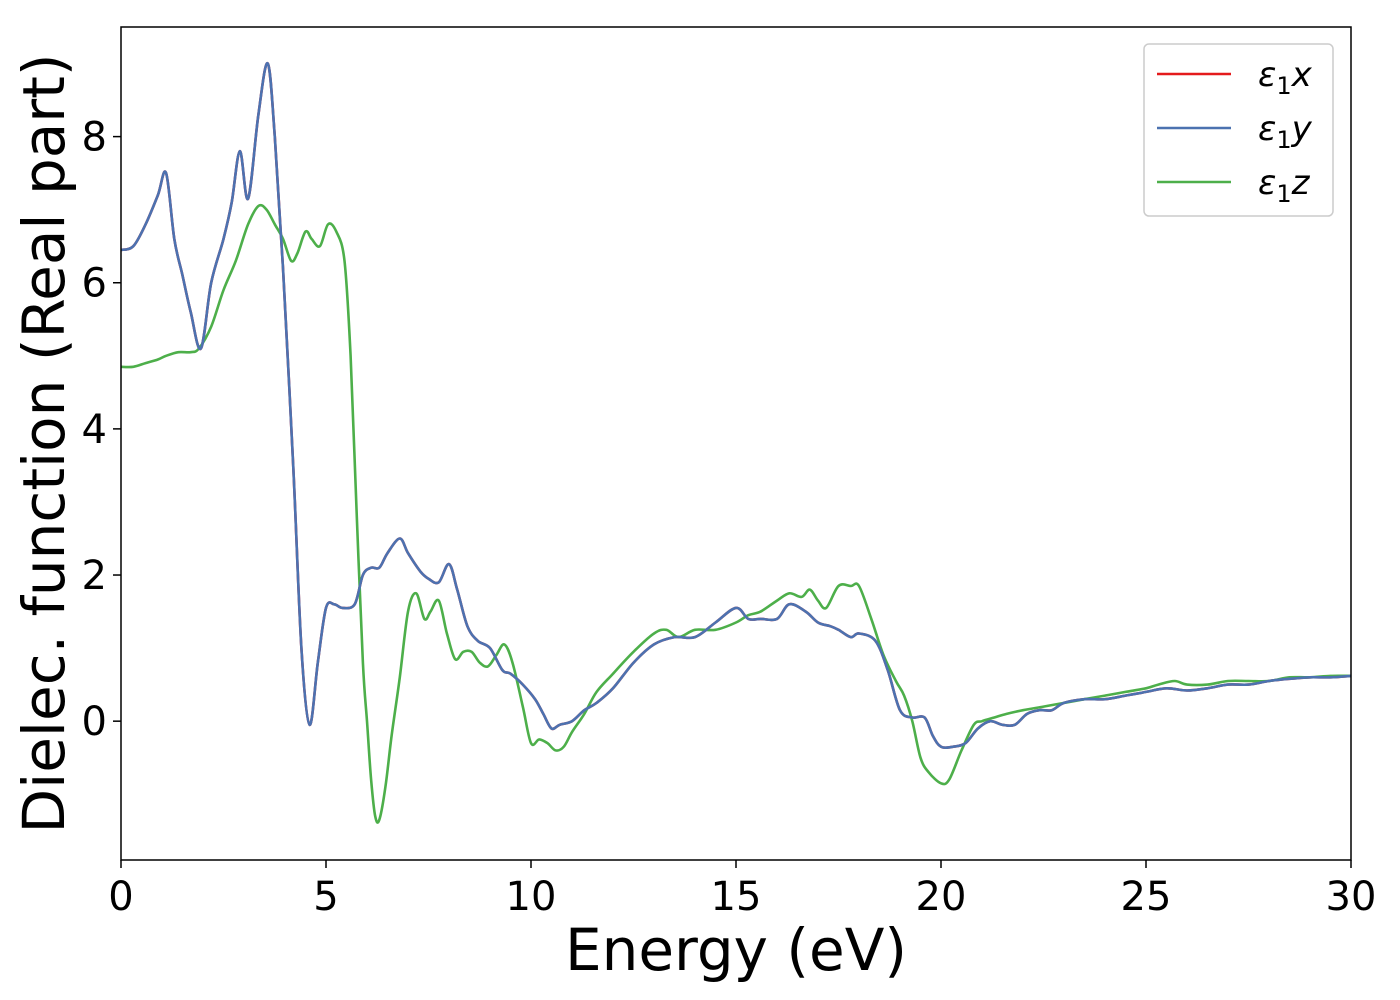 This screenshot has height=1000, width=1400. I want to click on x-axis-ticks: 0 5 10 15 20 25 30, so click(742, 890).